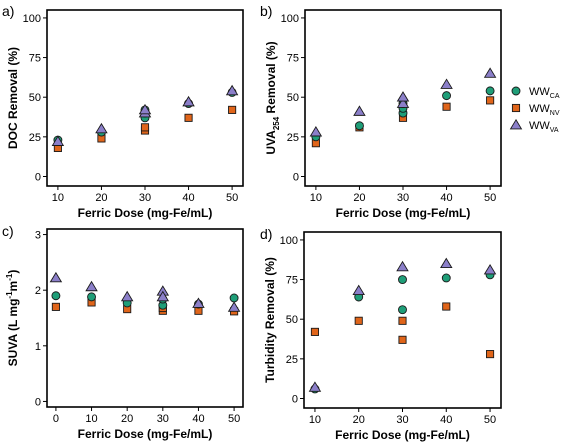  Describe the element at coordinates (266, 11) in the screenshot. I see `panel-label: b)` at that location.